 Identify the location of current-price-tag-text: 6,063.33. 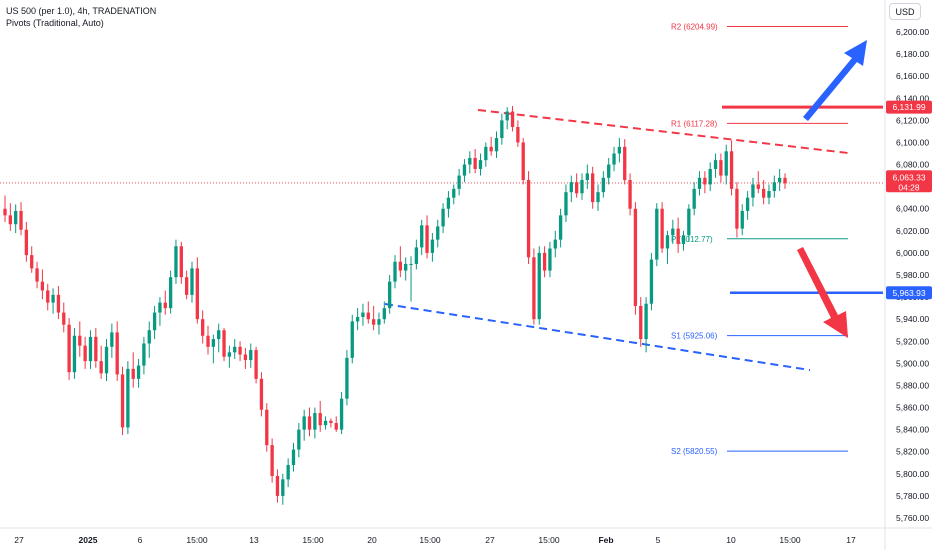
(908, 177).